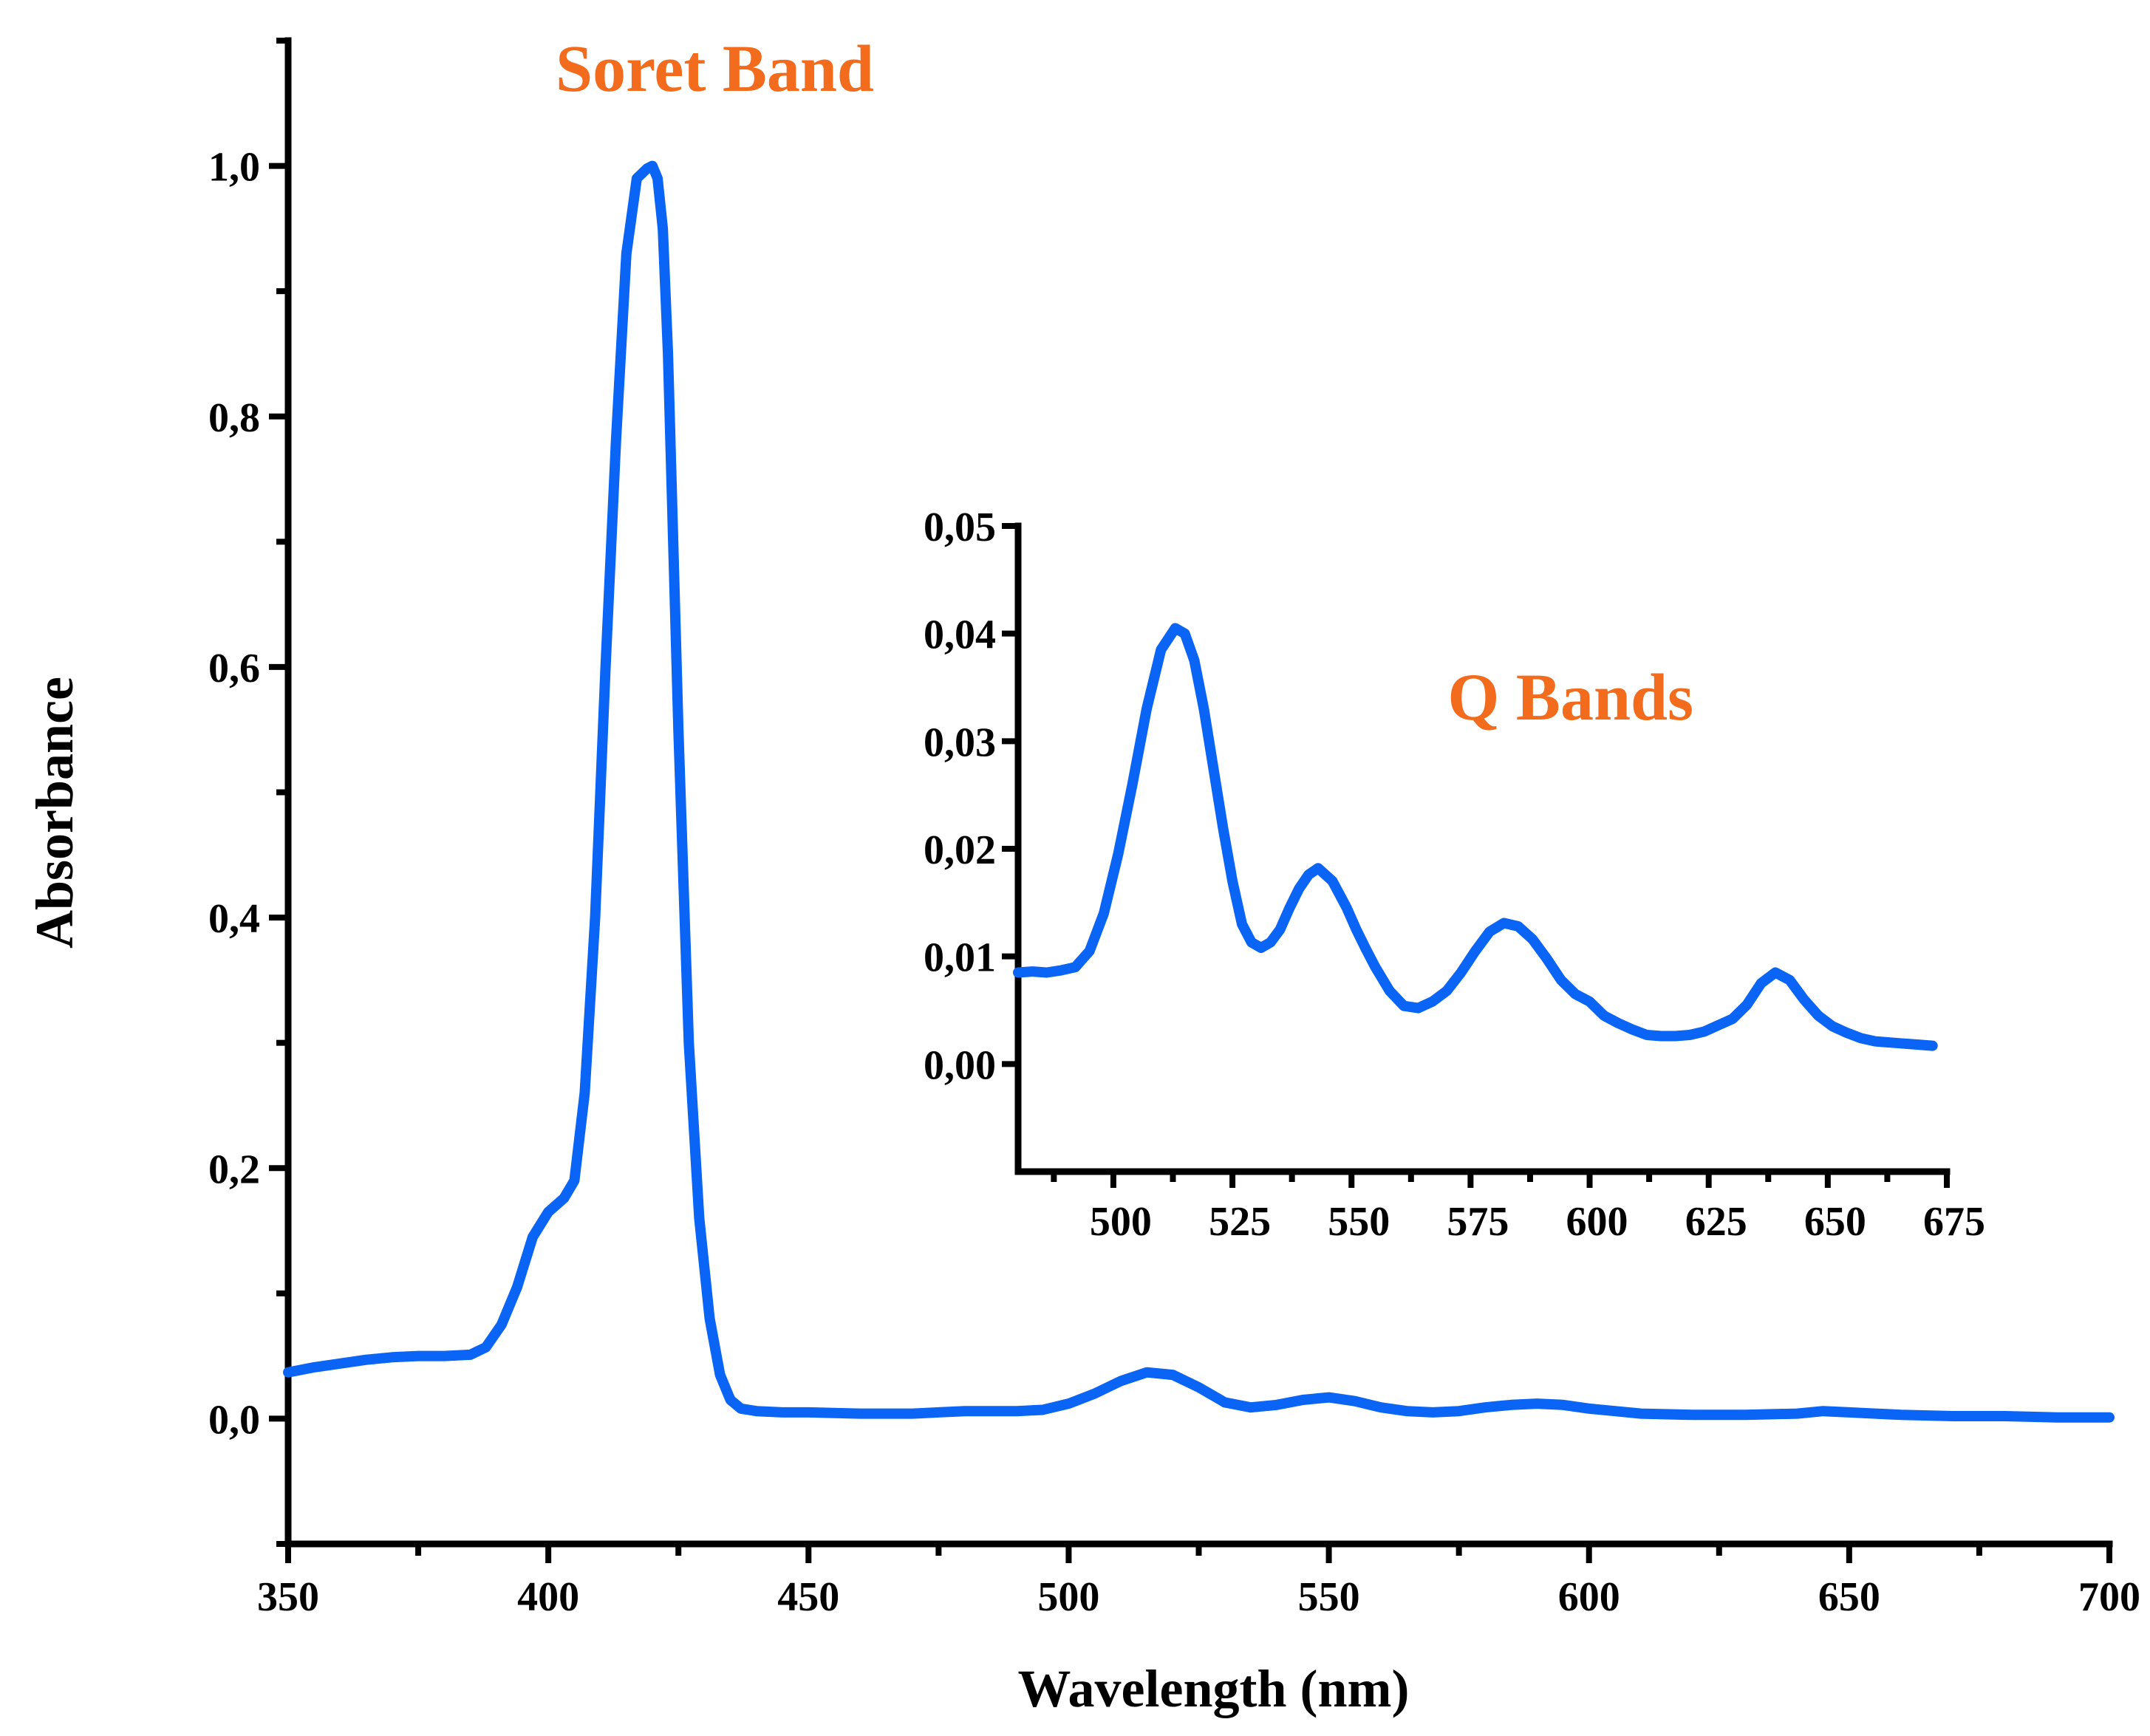 This screenshot has width=2150, height=1736. What do you see at coordinates (1570, 697) in the screenshot?
I see `q-bands-annotation: Q Bands` at bounding box center [1570, 697].